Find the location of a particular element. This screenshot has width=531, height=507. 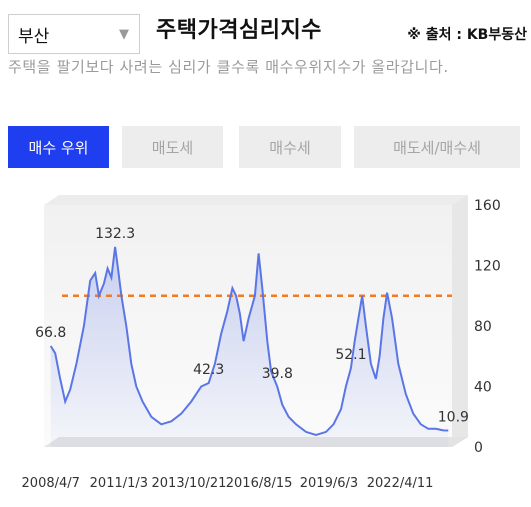

x-tick-label: 2019/6/3 is located at coordinates (329, 483).